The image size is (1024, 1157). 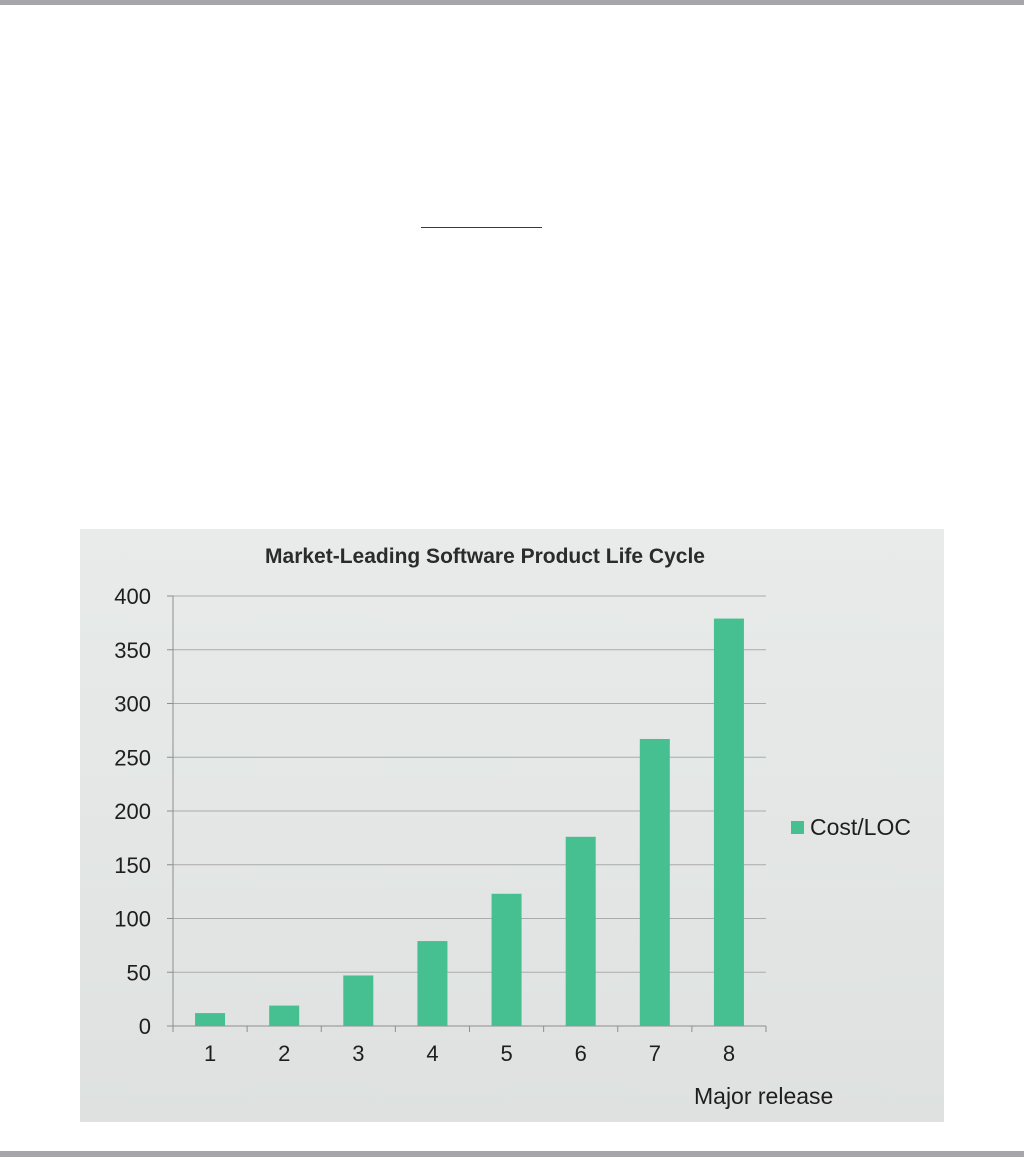 I want to click on x-tick-label: 7, so click(x=655, y=1053).